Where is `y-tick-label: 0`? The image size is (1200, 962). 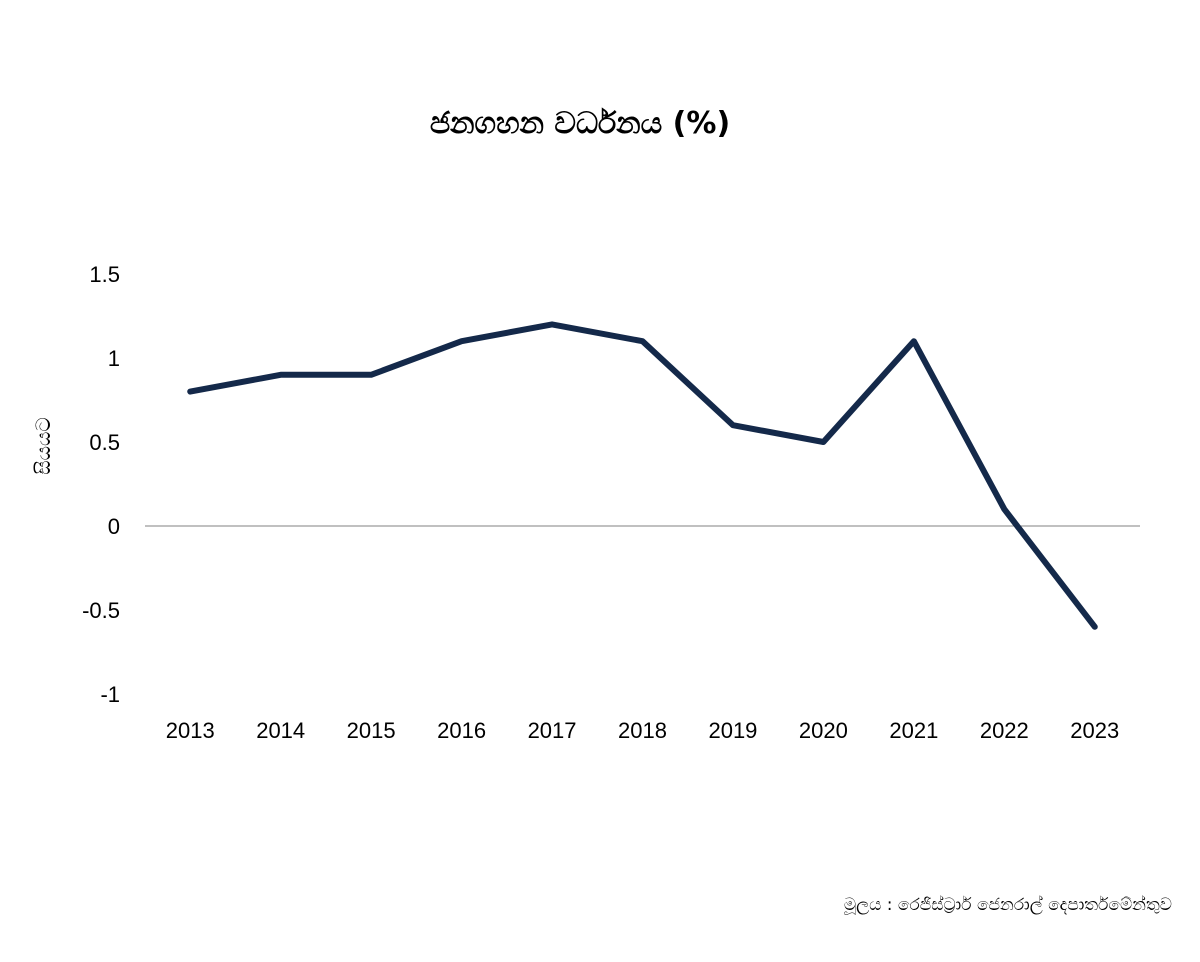
y-tick-label: 0 is located at coordinates (114, 526).